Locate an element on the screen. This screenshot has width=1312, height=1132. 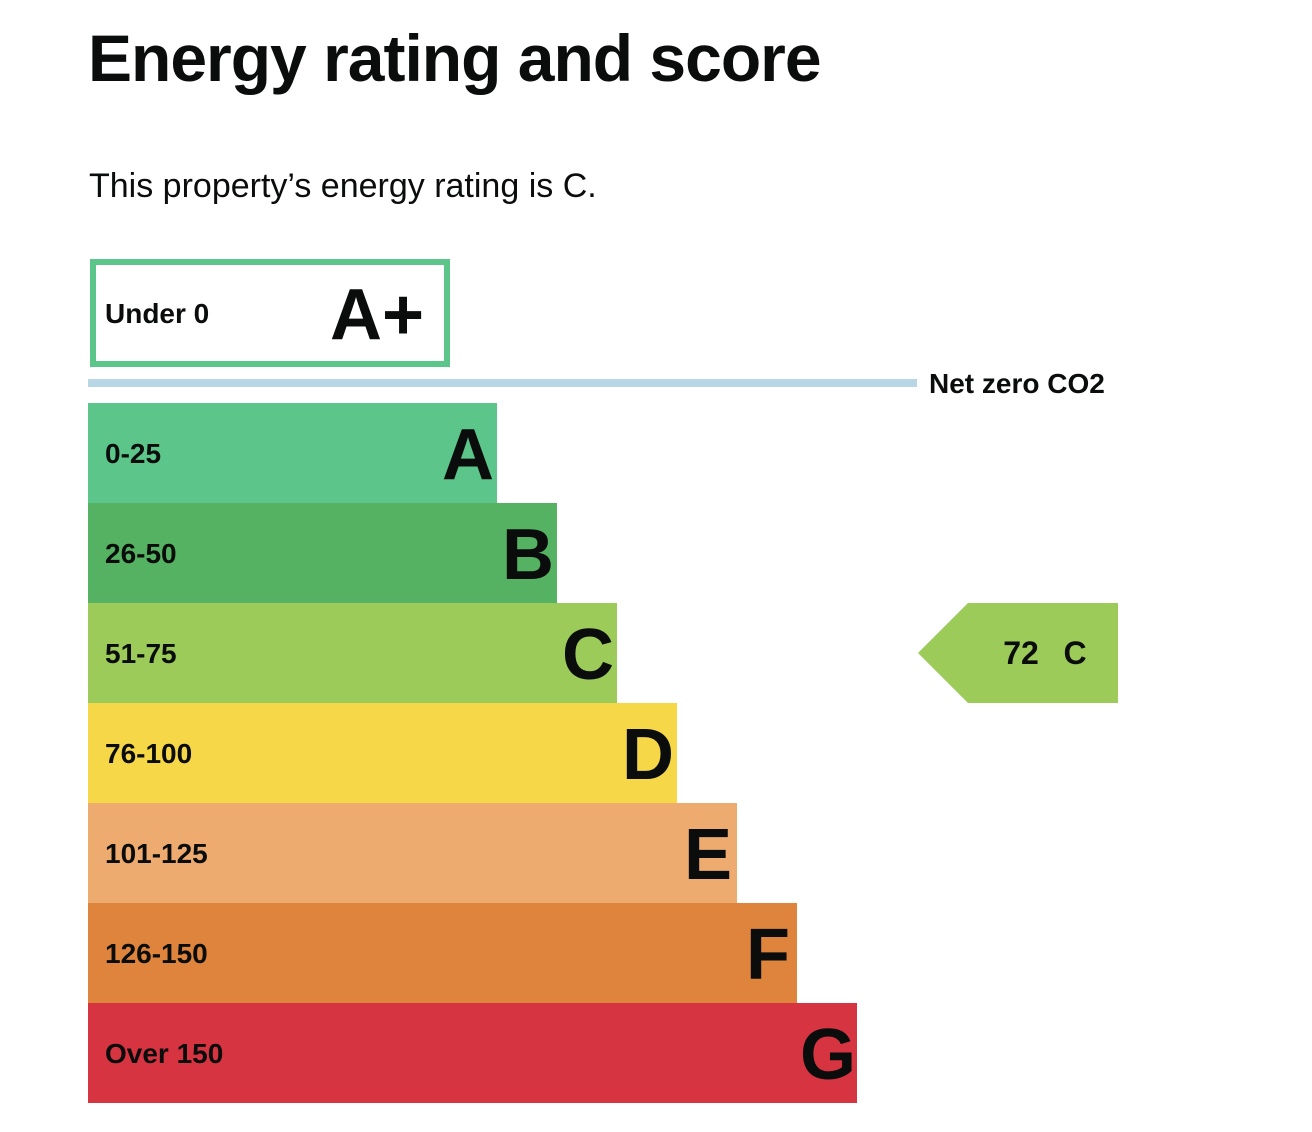
current-rating-arrow is located at coordinates (1018, 653).